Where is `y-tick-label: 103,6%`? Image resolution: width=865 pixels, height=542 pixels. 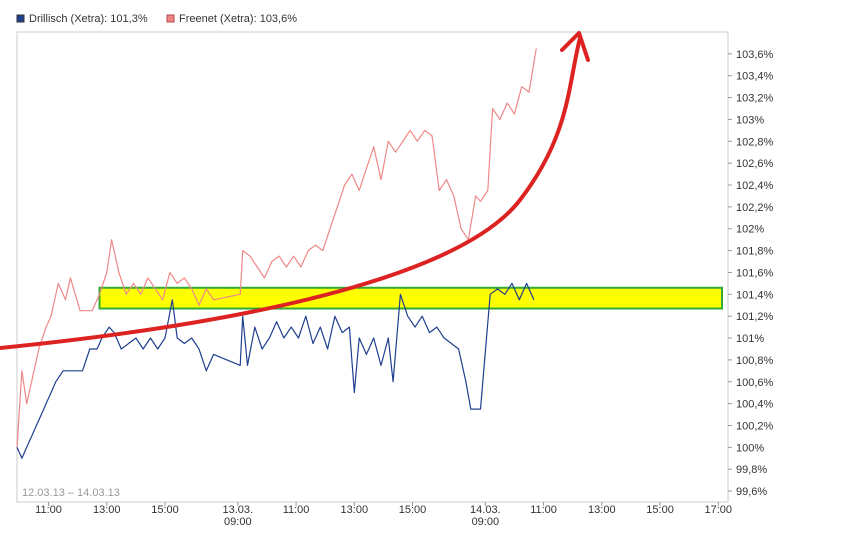 y-tick-label: 103,6% is located at coordinates (755, 55).